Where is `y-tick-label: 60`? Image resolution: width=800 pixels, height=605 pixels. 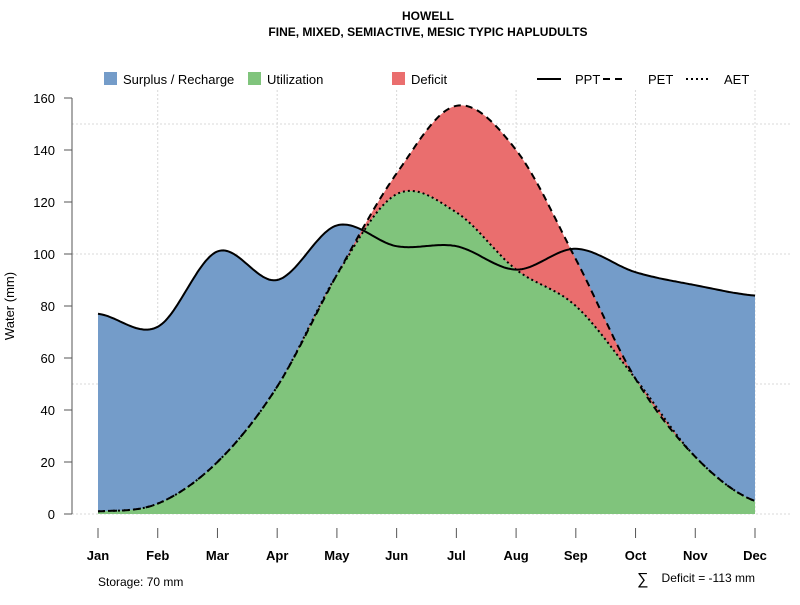 y-tick-label: 60 is located at coordinates (48, 358).